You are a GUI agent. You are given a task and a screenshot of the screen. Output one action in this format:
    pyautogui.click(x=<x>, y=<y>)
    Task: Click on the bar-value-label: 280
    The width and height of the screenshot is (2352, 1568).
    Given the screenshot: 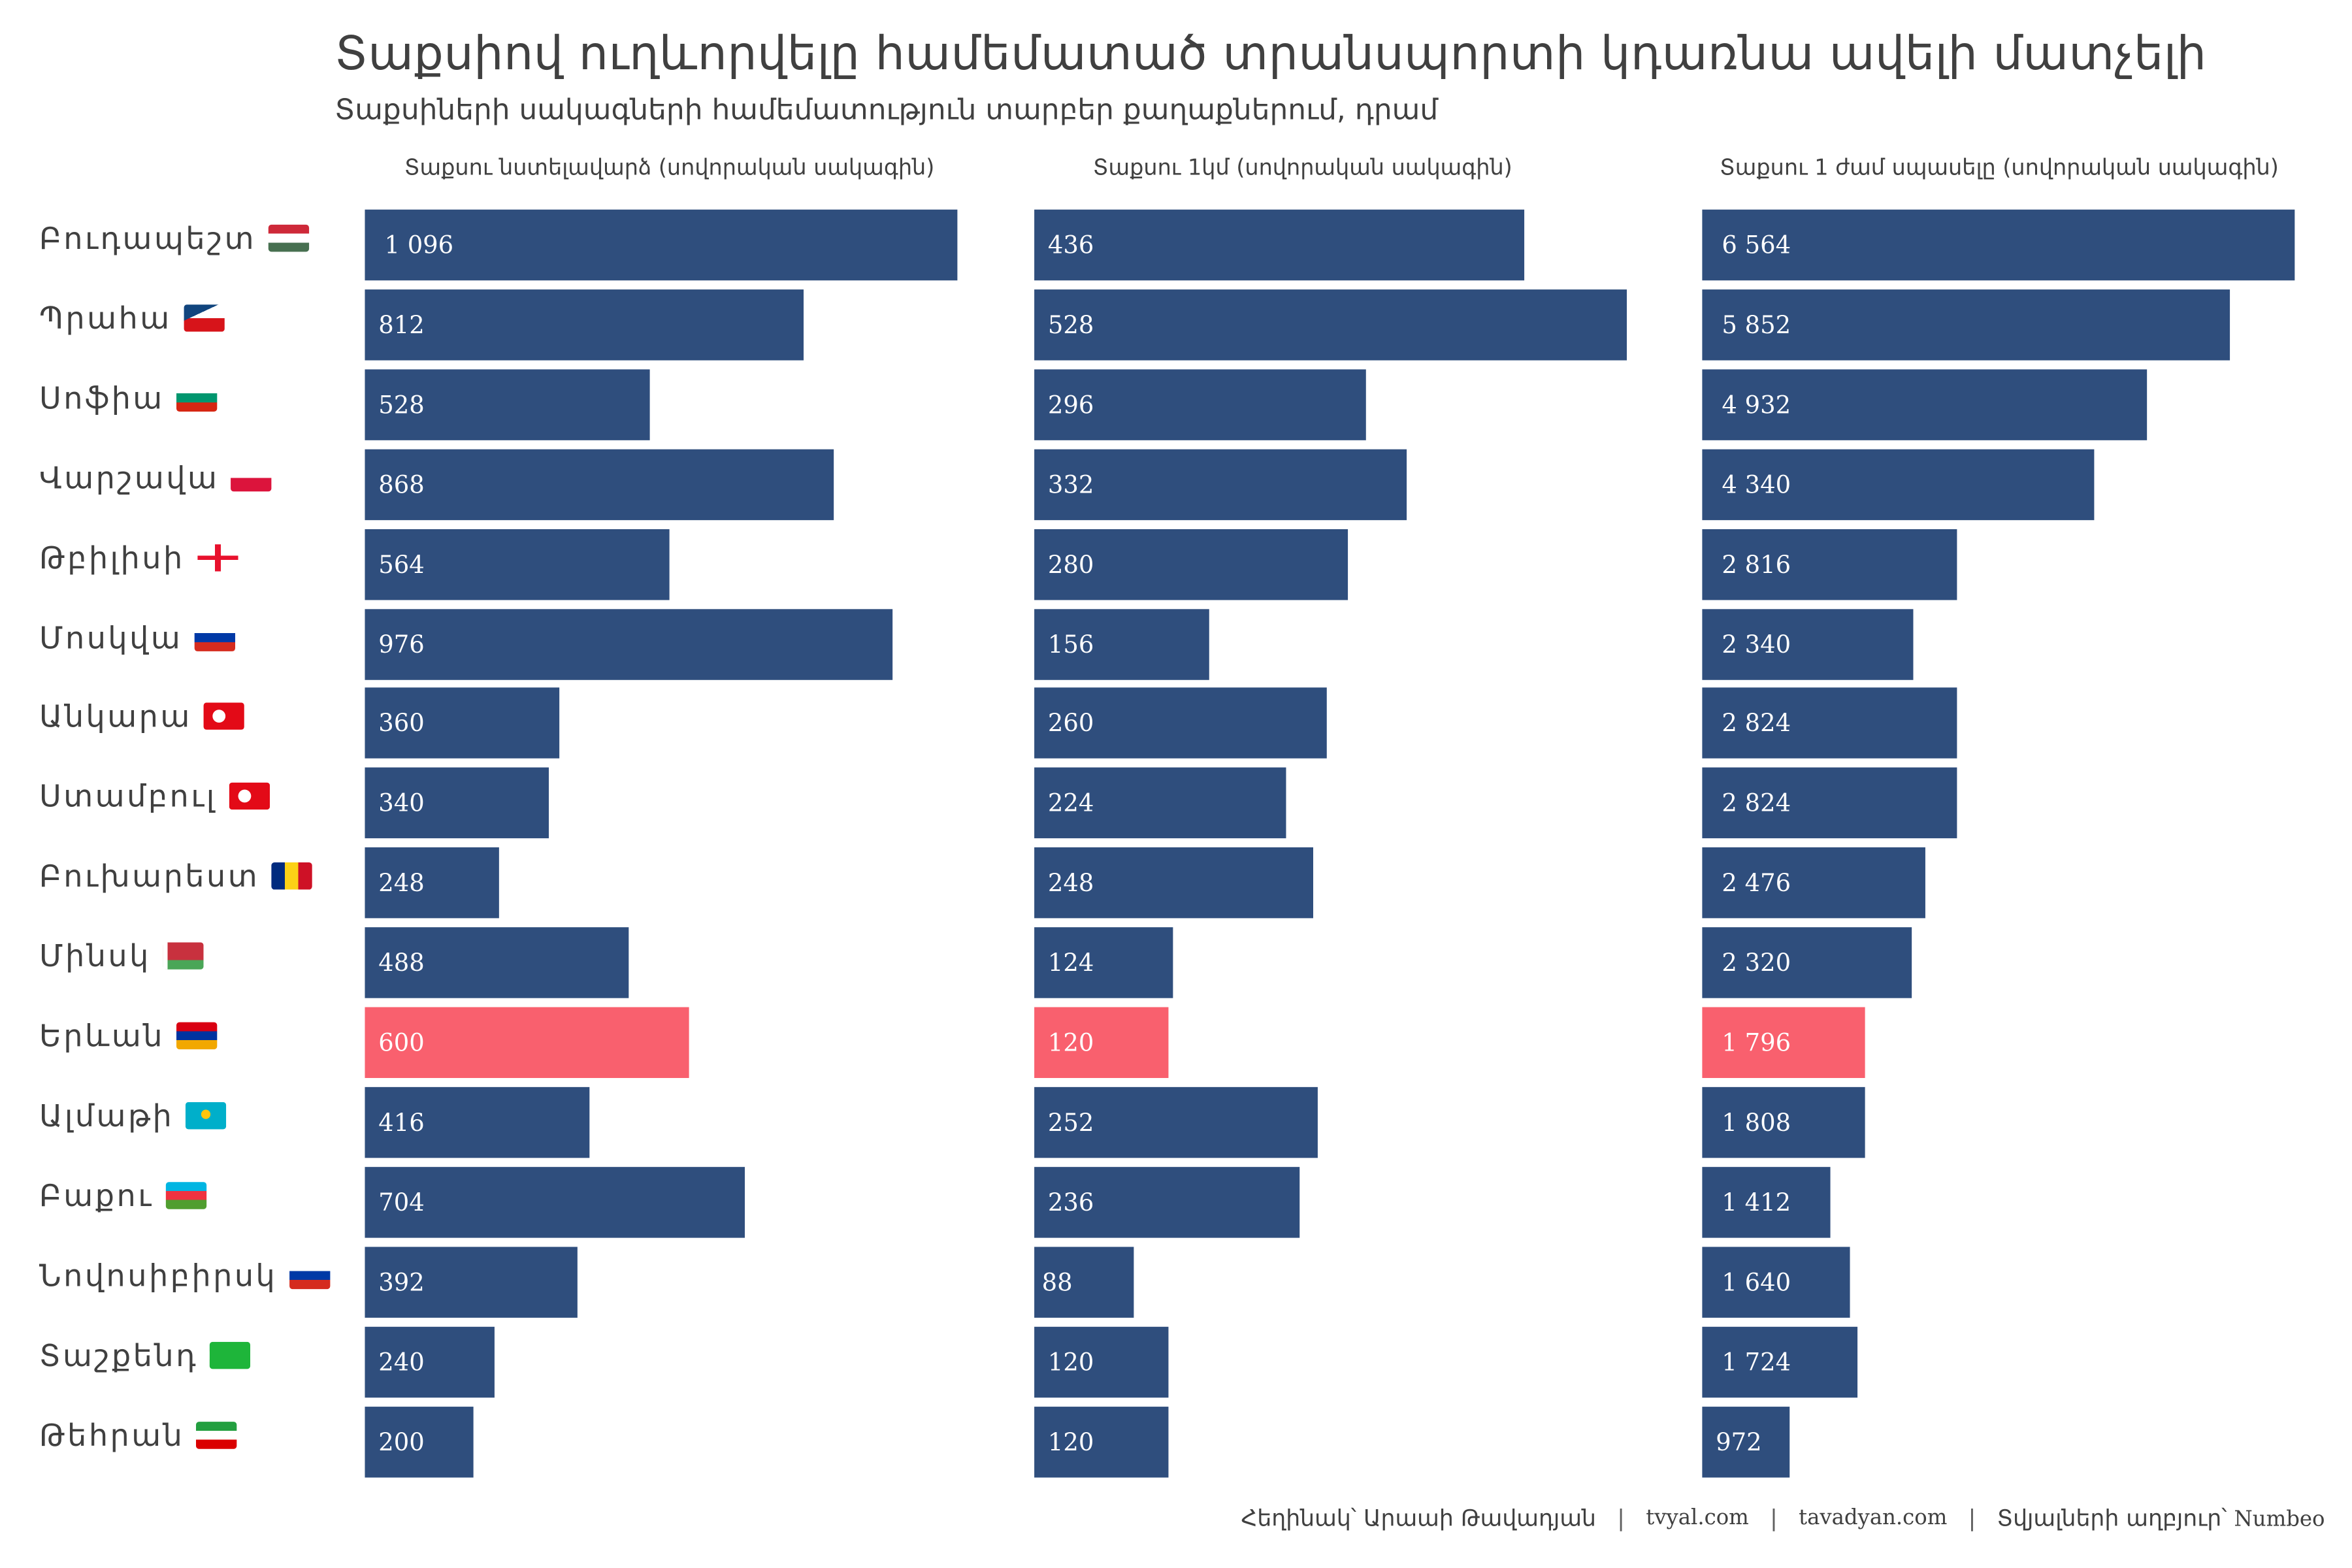 What is the action you would take?
    pyautogui.click(x=1070, y=564)
    